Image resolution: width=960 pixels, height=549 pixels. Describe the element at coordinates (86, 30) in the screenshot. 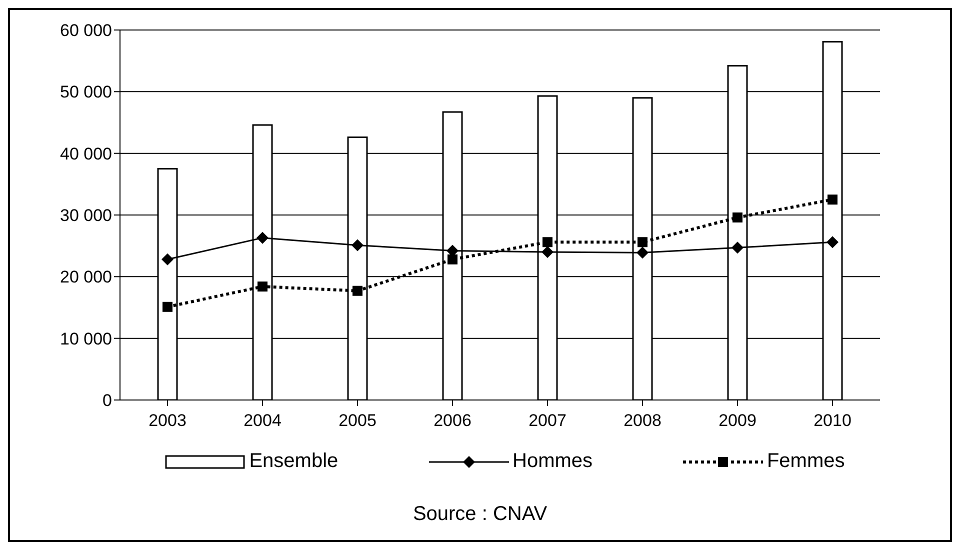

I see `y-tick-label: 60 000` at that location.